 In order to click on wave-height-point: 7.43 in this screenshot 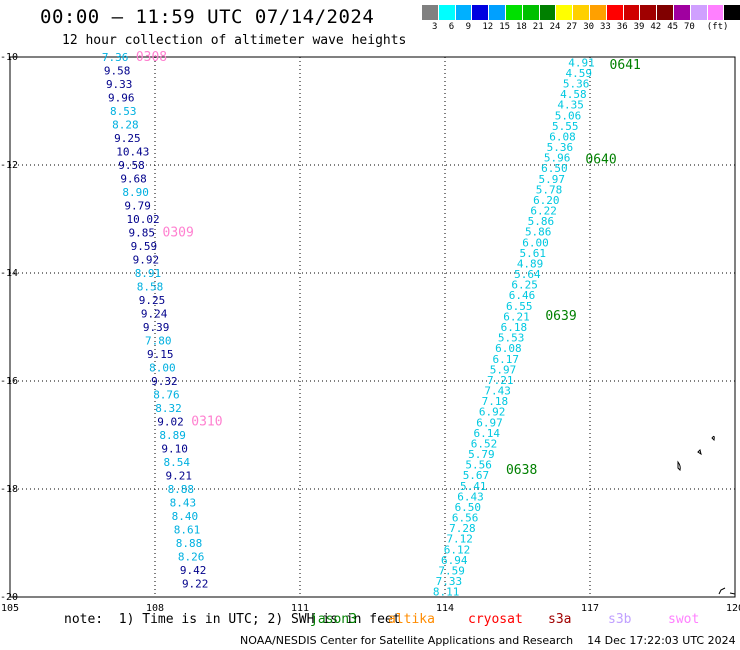, I will do `click(497, 391)`.